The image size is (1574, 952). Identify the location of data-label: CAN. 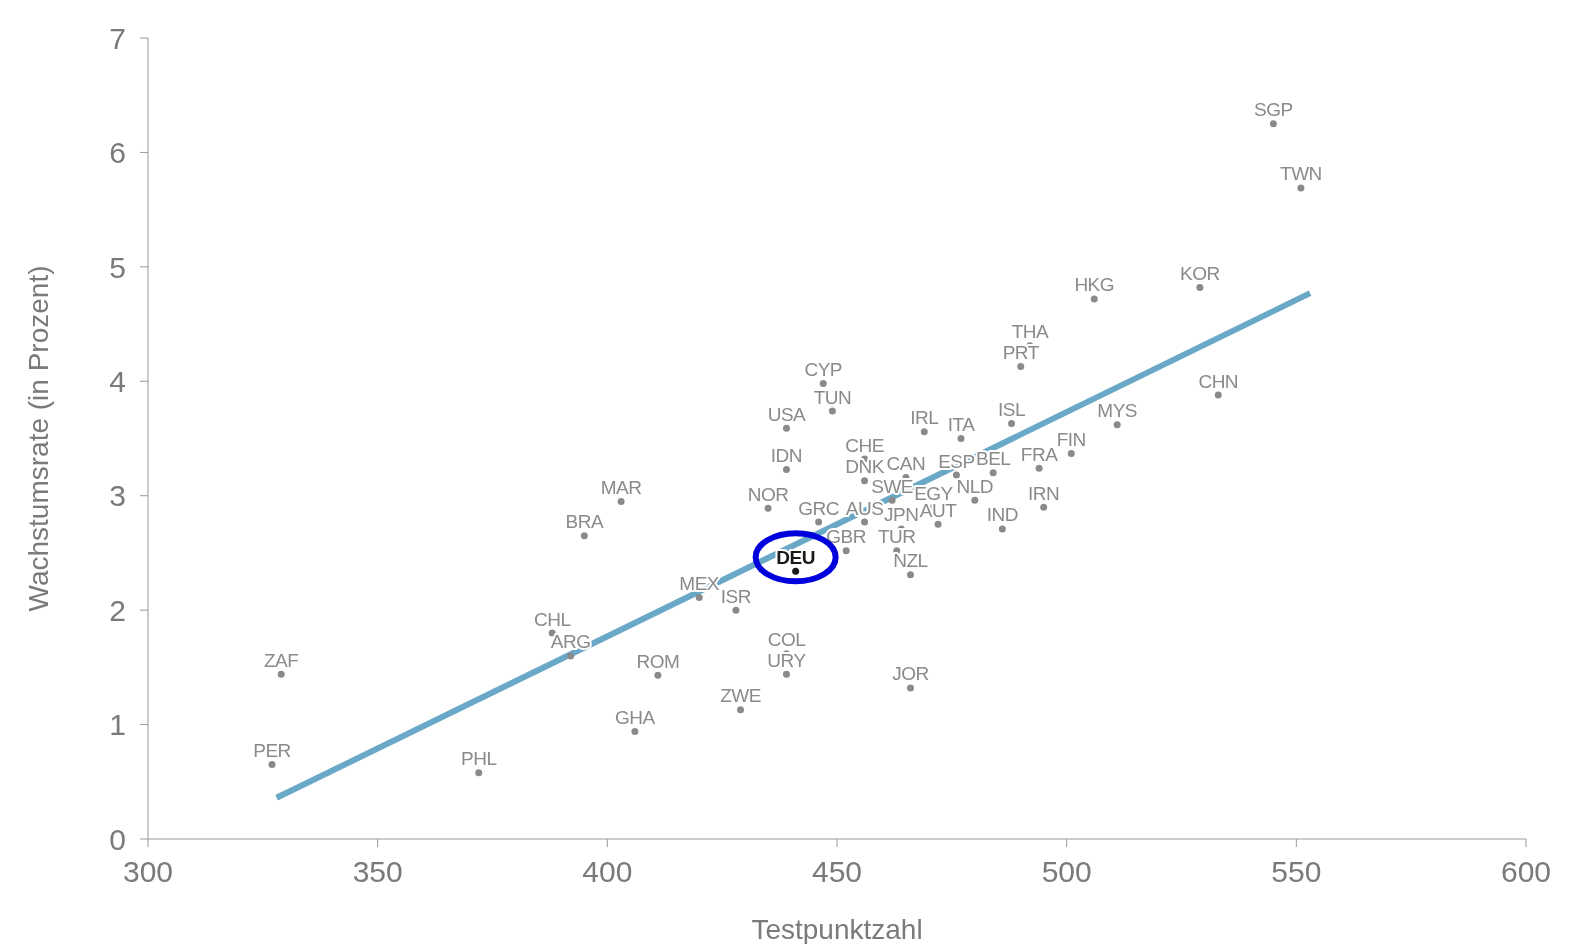
(906, 463).